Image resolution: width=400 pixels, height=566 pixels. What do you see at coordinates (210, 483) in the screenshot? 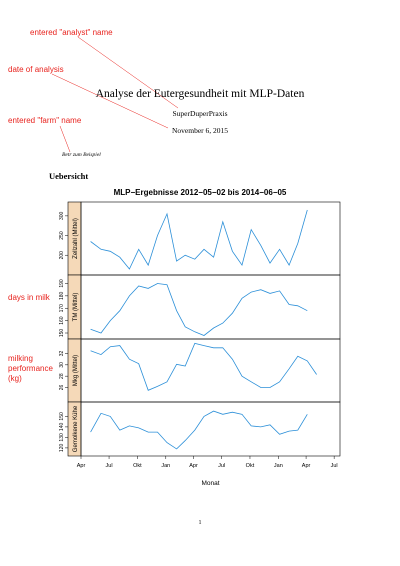
I see `x-axis-label: Monat` at bounding box center [210, 483].